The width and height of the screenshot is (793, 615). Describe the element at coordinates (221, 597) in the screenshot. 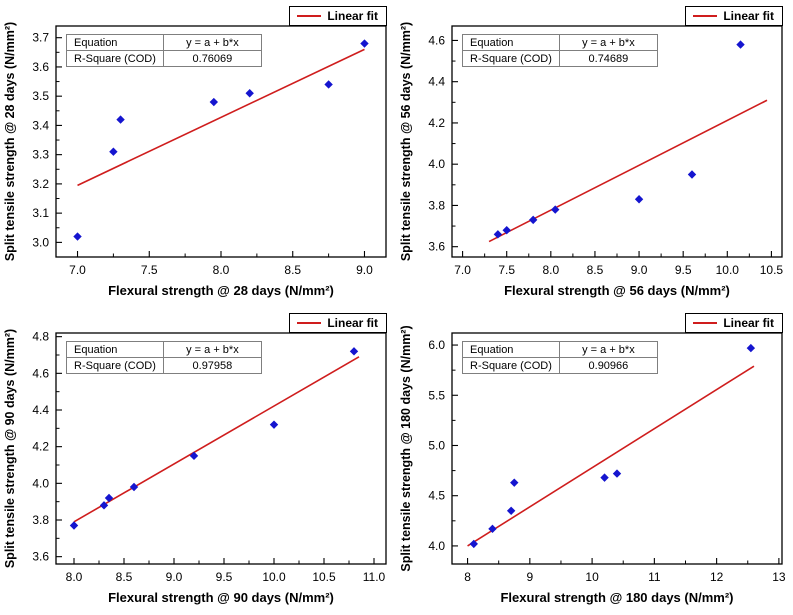

I see `x-axis-label: Flexural strength @ 90 days (N/mm²)` at that location.